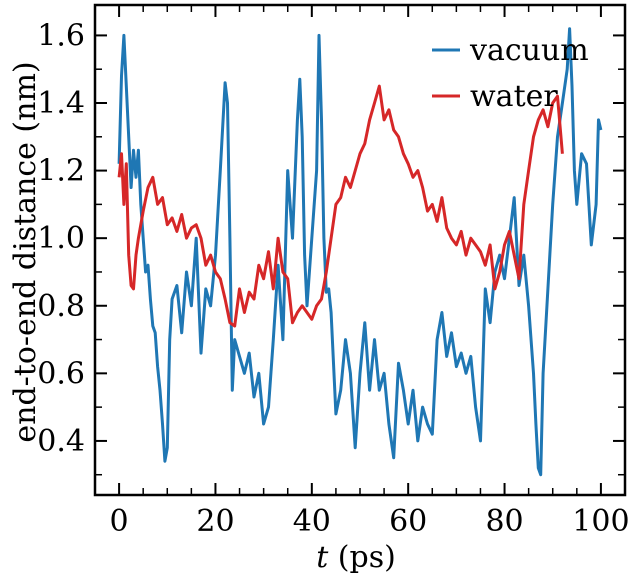 The width and height of the screenshot is (631, 581). I want to click on y-tick-label: 1.6, so click(61, 35).